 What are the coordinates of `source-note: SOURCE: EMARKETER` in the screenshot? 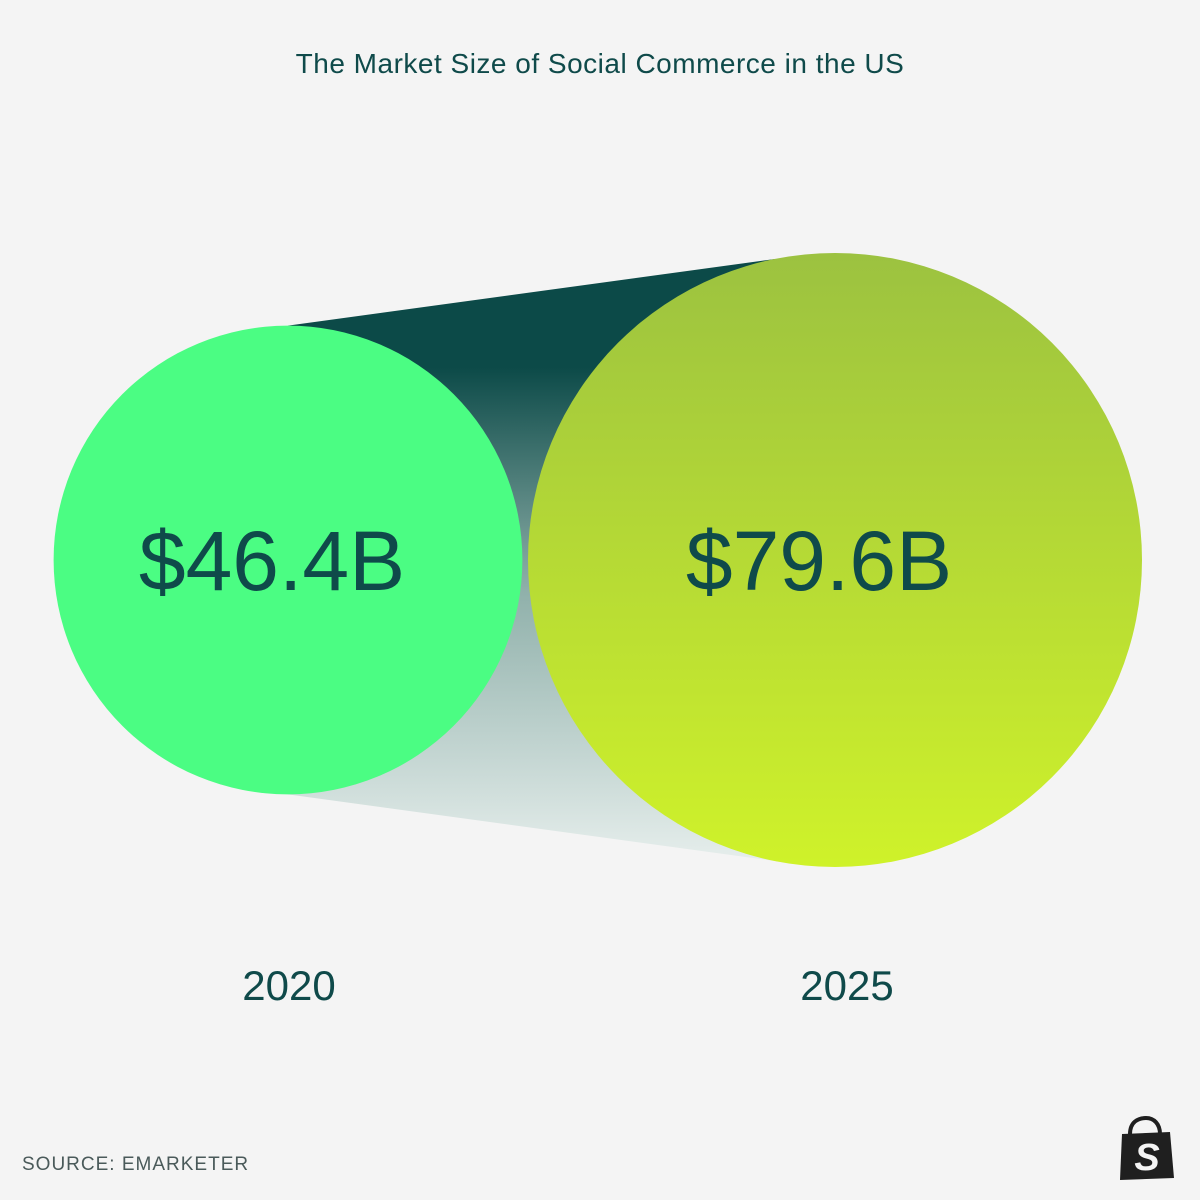 It's located at (136, 1164).